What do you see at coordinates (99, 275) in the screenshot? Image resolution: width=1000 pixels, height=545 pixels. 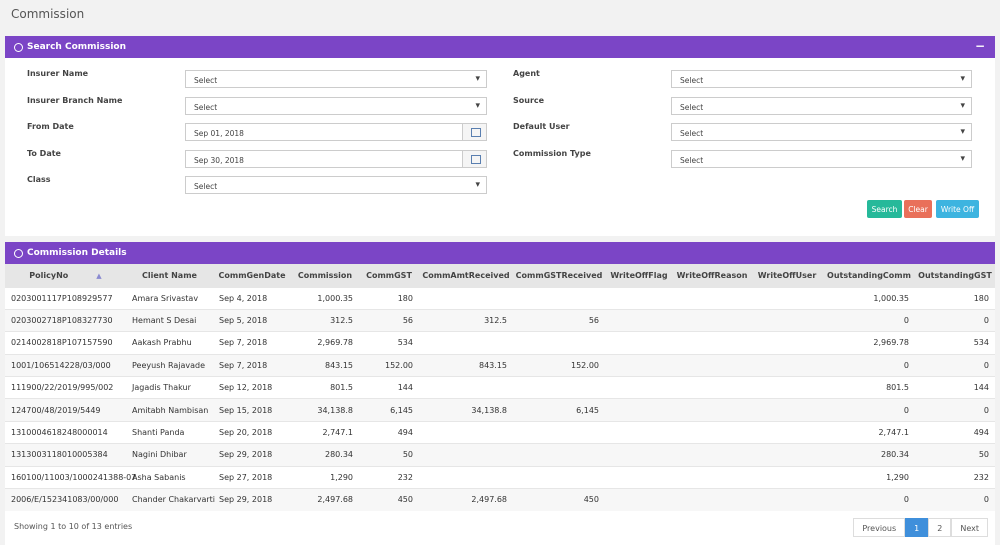 I see `sort-icon: ▲` at bounding box center [99, 275].